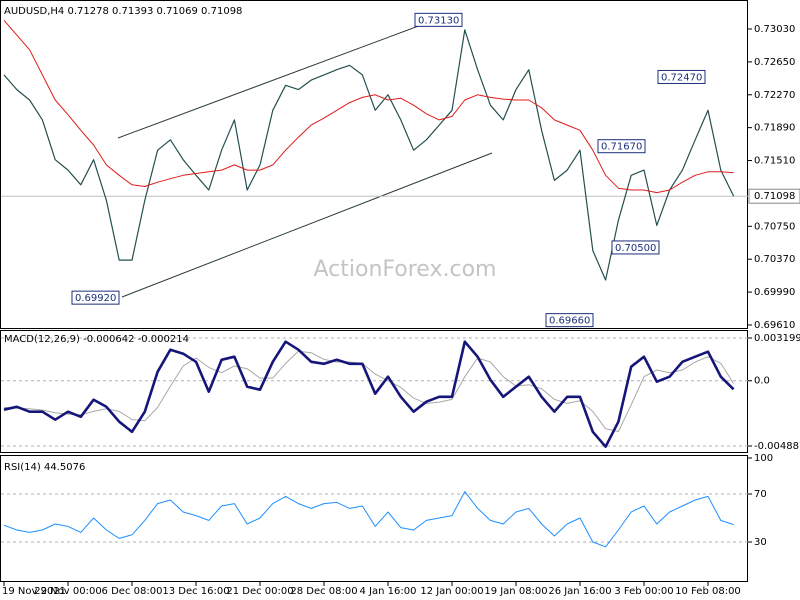  I want to click on y-tick-label: 0.69610, so click(774, 325).